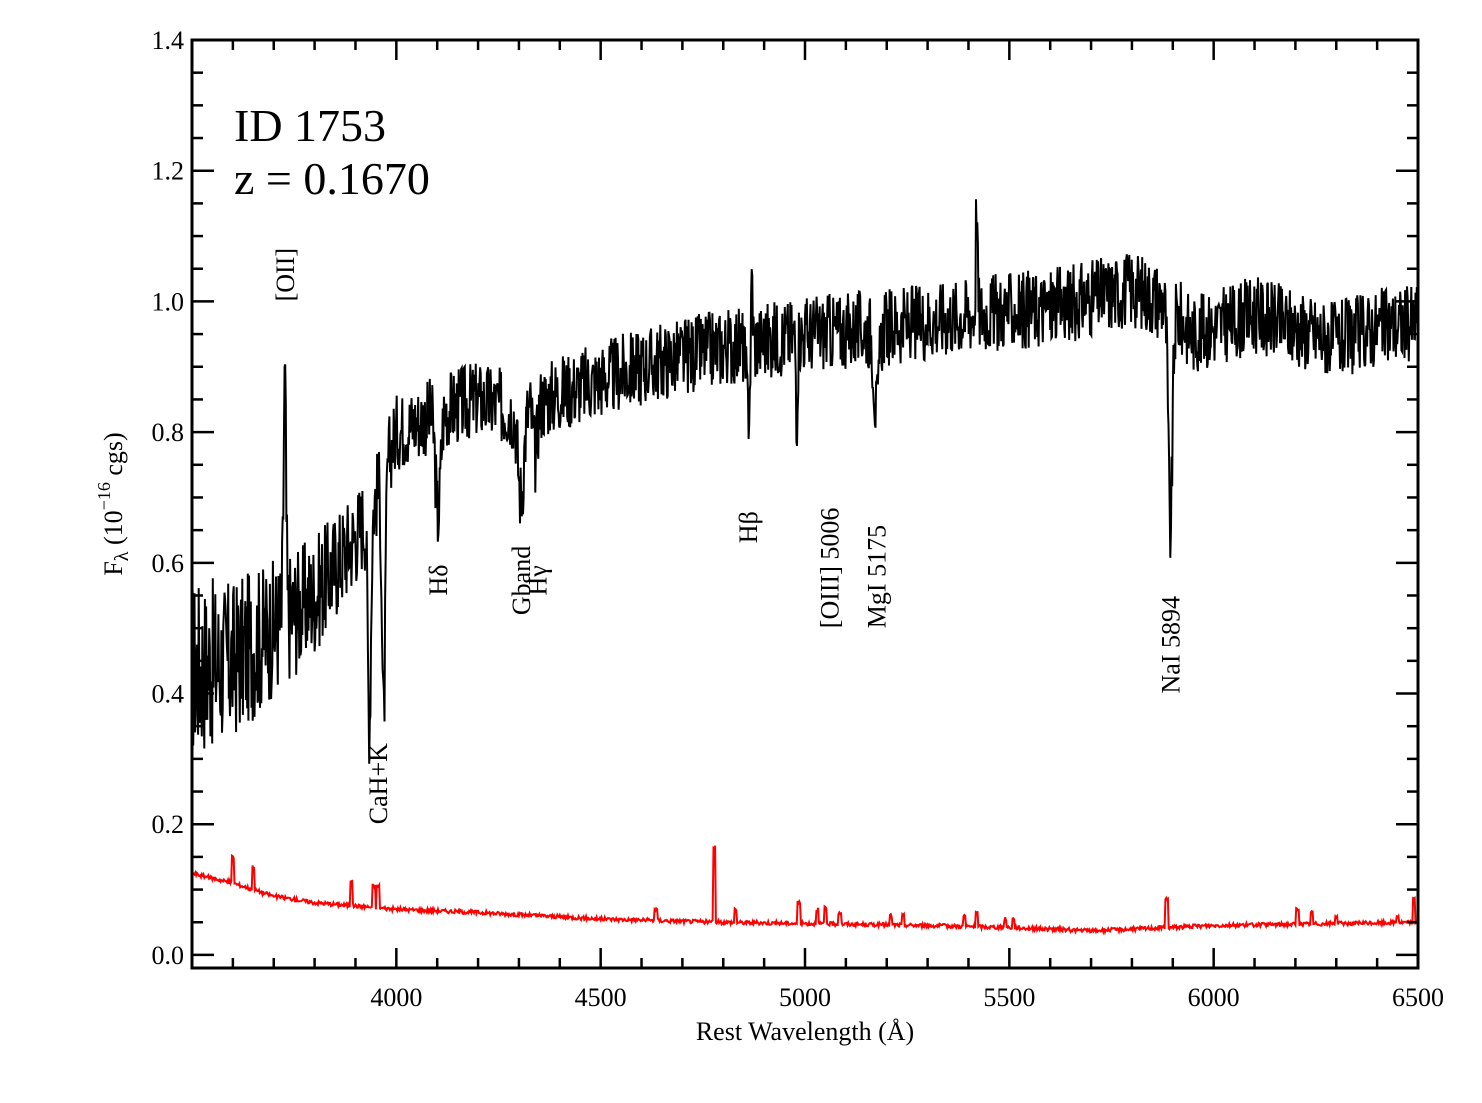  I want to click on y-tick-label: 0.2, so click(168, 824).